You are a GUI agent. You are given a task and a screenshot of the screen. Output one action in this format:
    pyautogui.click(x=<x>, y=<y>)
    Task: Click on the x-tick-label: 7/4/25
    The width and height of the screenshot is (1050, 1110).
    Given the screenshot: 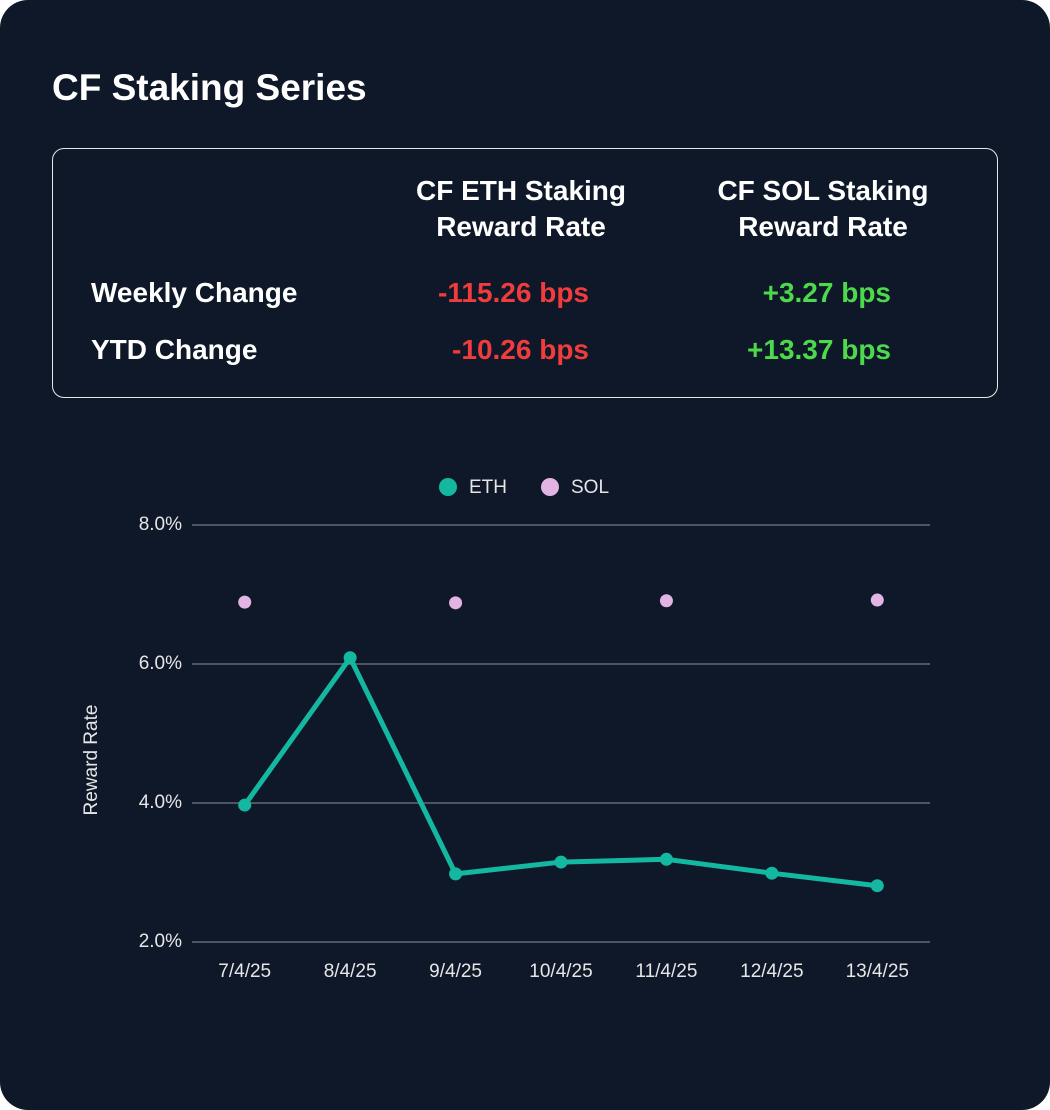 What is the action you would take?
    pyautogui.click(x=244, y=971)
    